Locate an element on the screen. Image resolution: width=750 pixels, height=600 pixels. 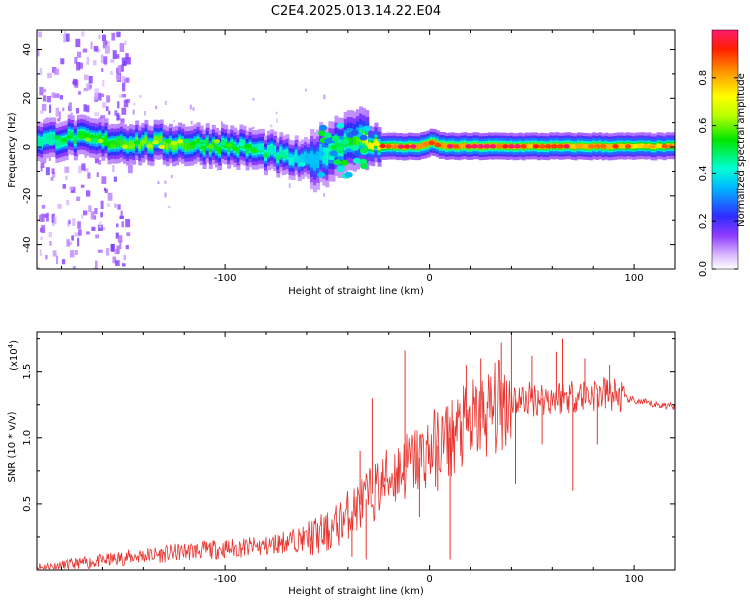
colorbar-ticks: 0.0 0.2 0.4 0.6 0.8 is located at coordinates (718, 173).